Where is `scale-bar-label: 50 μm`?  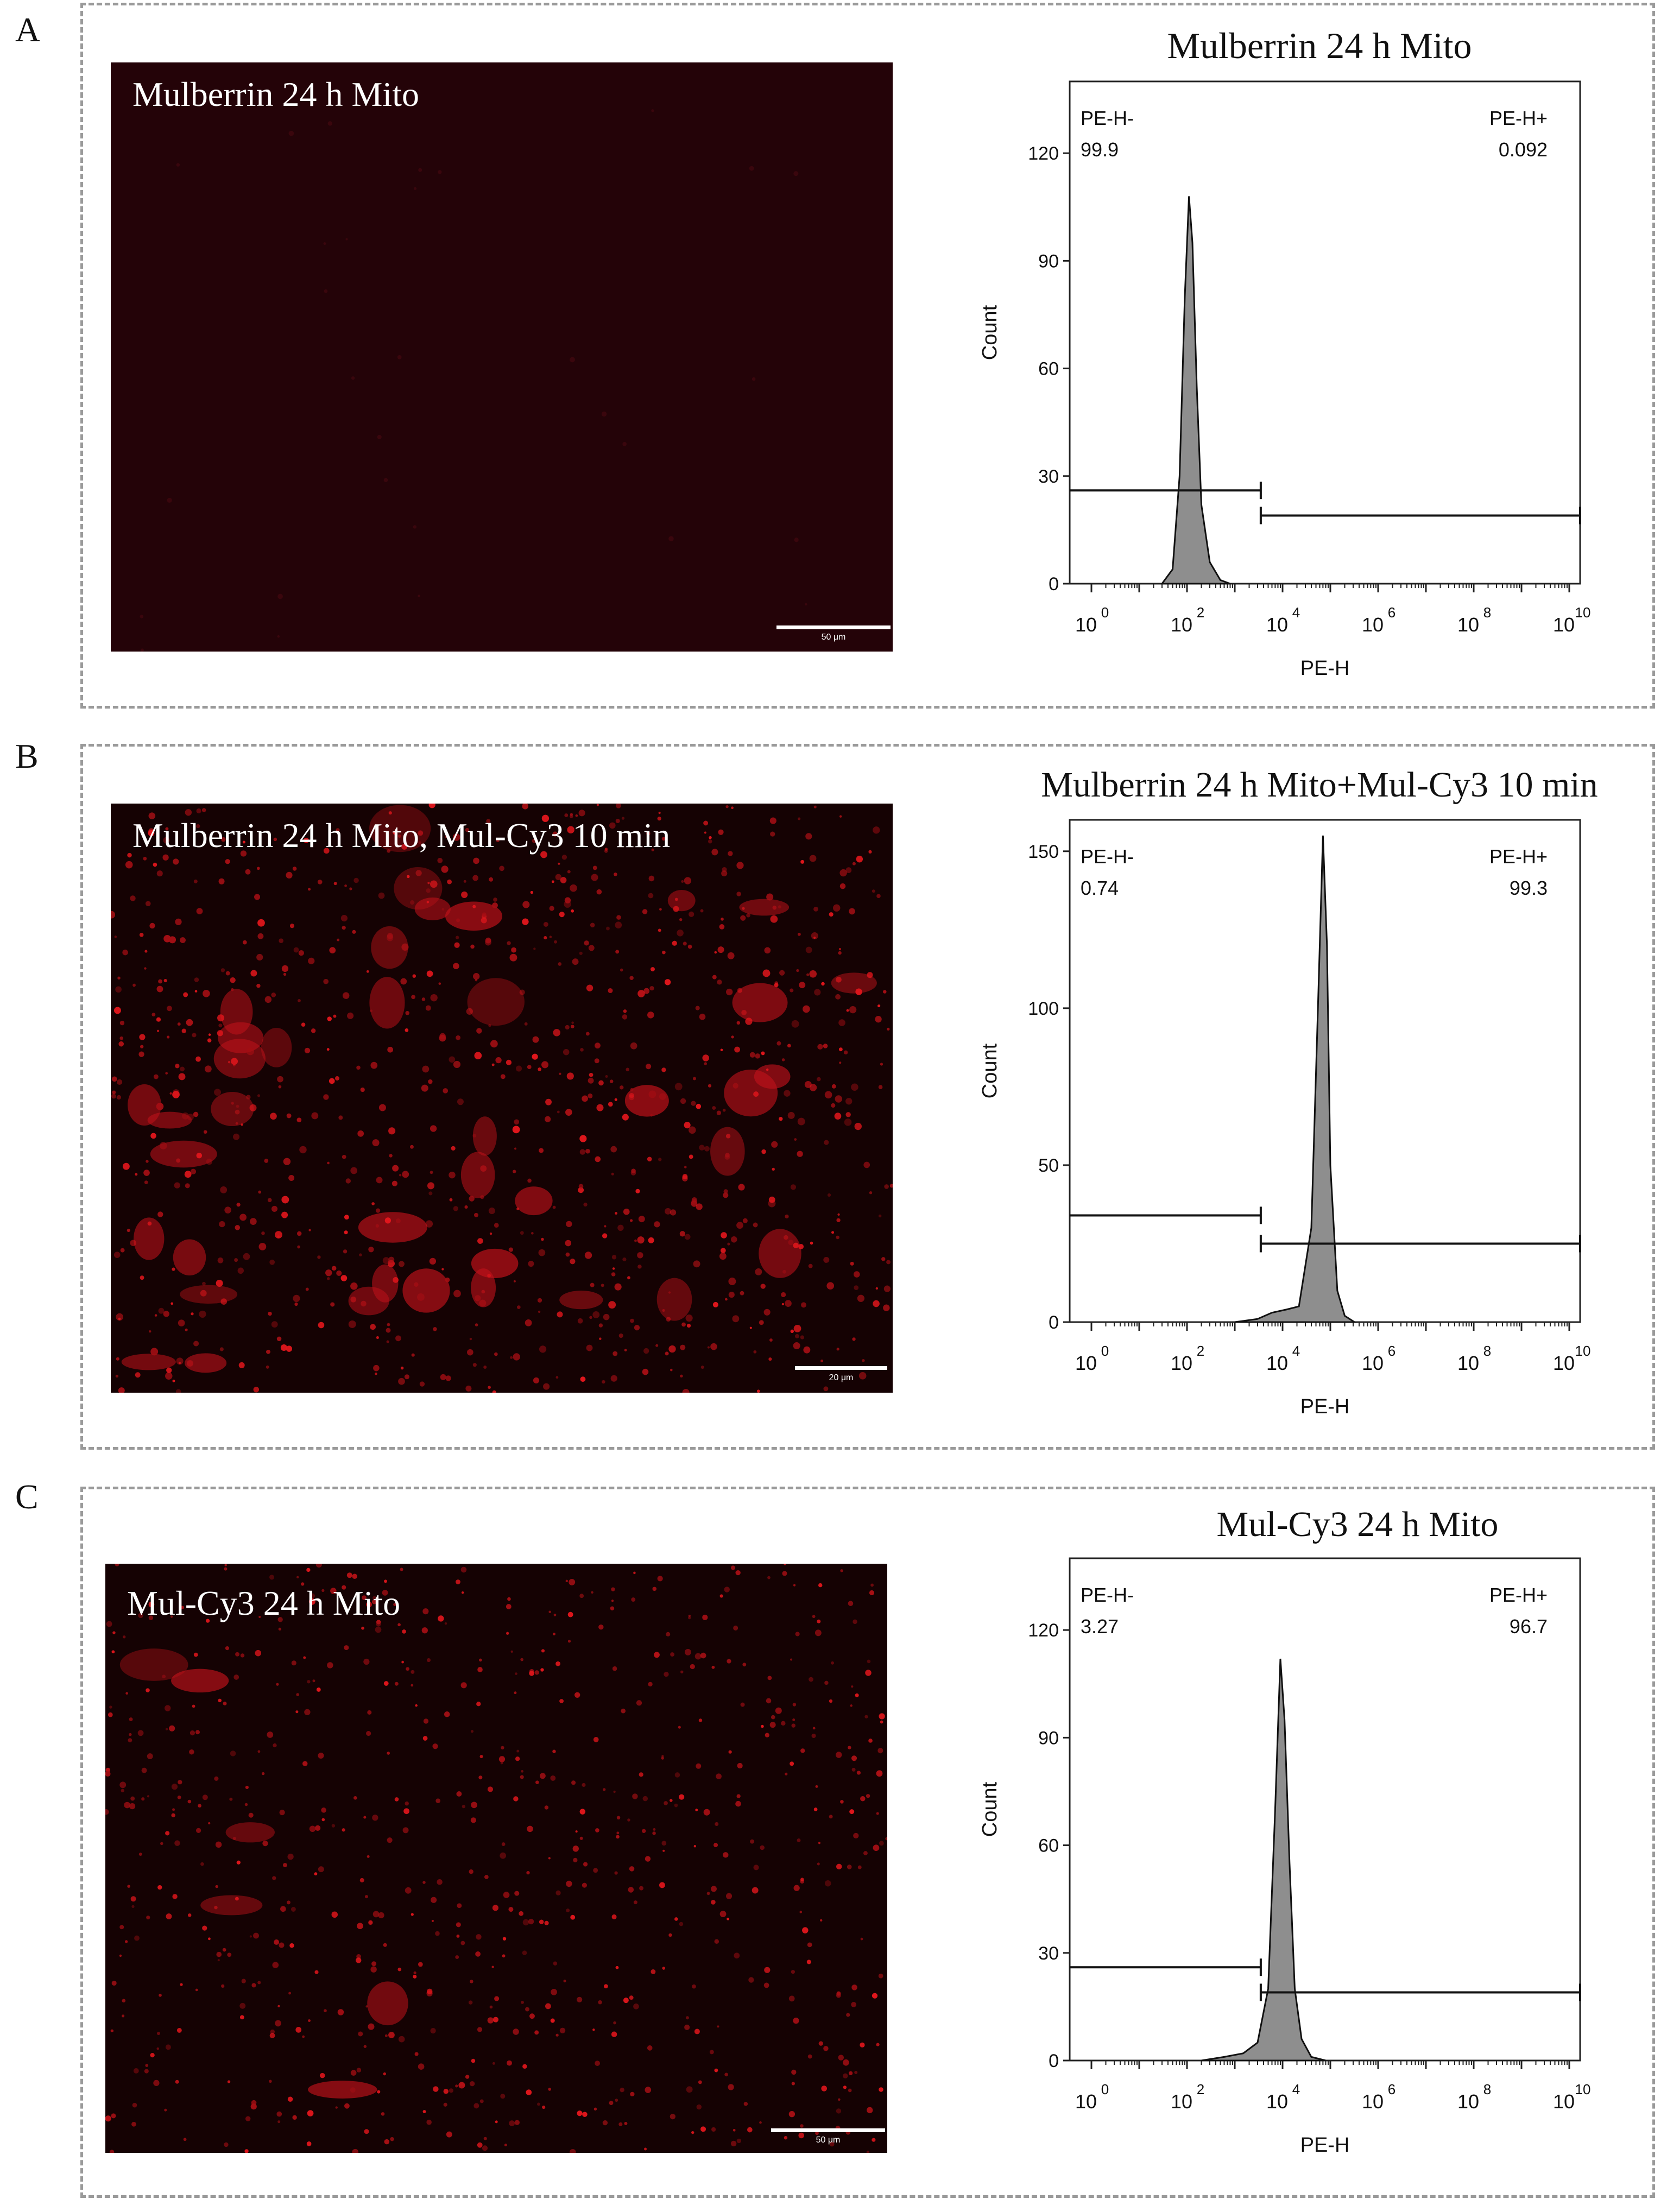
scale-bar-label: 50 μm is located at coordinates (833, 637).